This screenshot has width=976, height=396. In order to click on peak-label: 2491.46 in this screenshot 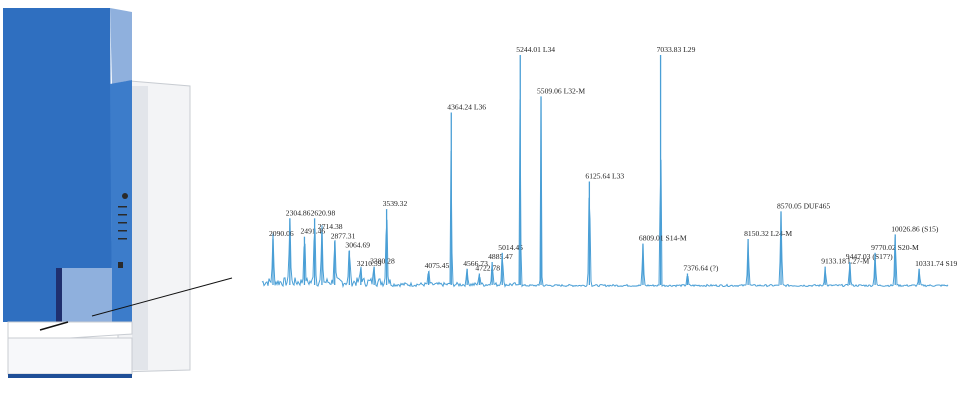, I will do `click(313, 231)`.